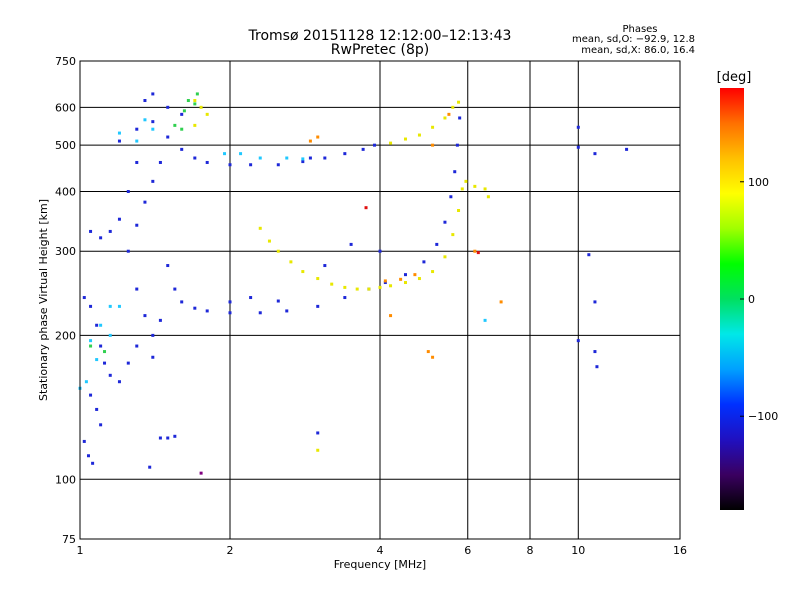  Describe the element at coordinates (382, 550) in the screenshot. I see `x-axis-ticks: 1 2 4 6 8 10 16` at that location.